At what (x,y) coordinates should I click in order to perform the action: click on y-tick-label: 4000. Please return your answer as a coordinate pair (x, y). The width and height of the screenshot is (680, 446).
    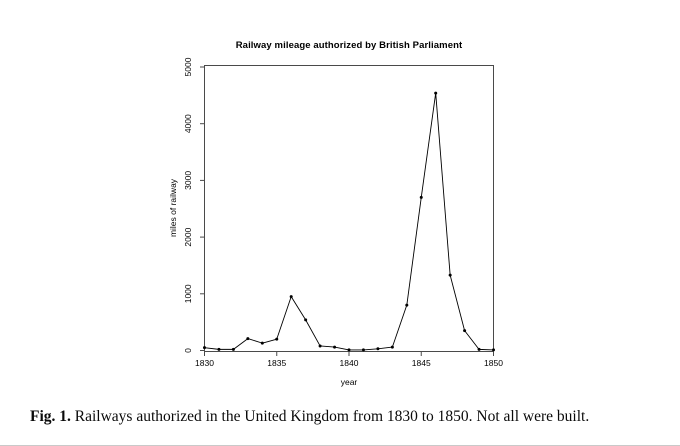
    Looking at the image, I should click on (188, 123).